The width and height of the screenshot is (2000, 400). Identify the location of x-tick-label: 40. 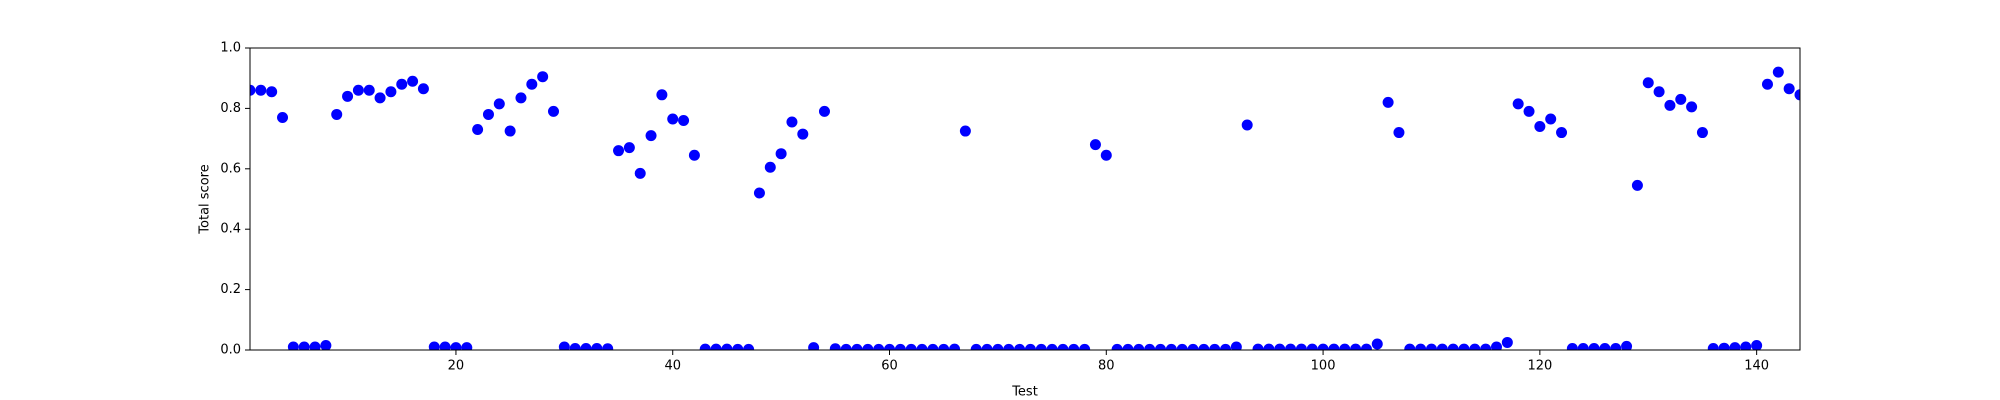
(672, 366).